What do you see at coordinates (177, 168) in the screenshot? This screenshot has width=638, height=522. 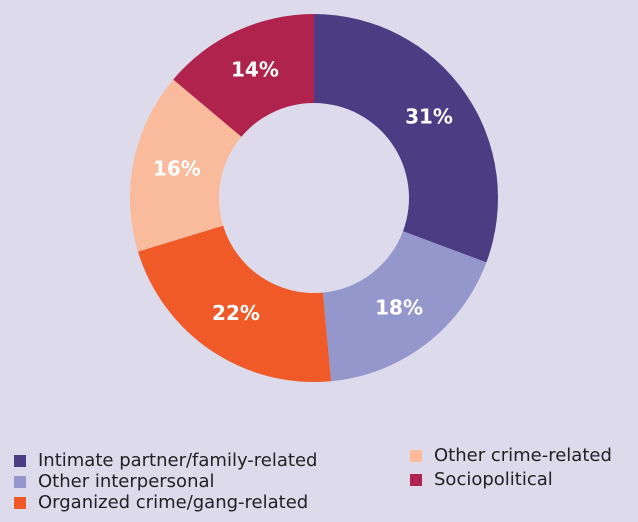 I see `value-label: 16%` at bounding box center [177, 168].